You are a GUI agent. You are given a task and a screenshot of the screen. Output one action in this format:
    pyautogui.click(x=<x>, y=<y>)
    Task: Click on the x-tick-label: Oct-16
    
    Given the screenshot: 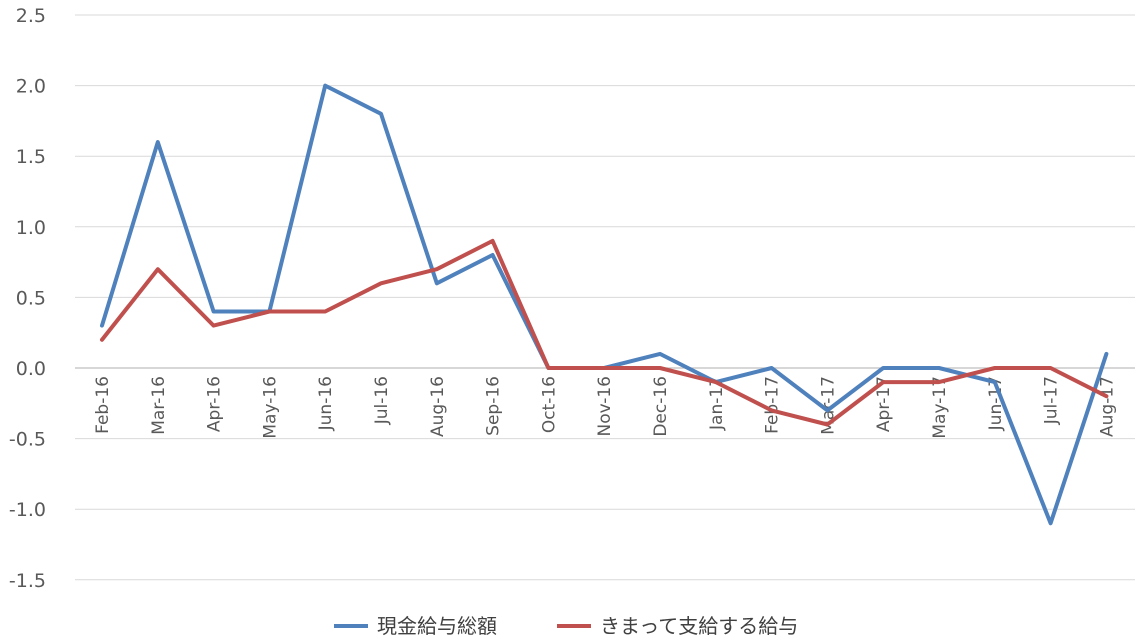 What is the action you would take?
    pyautogui.click(x=549, y=404)
    